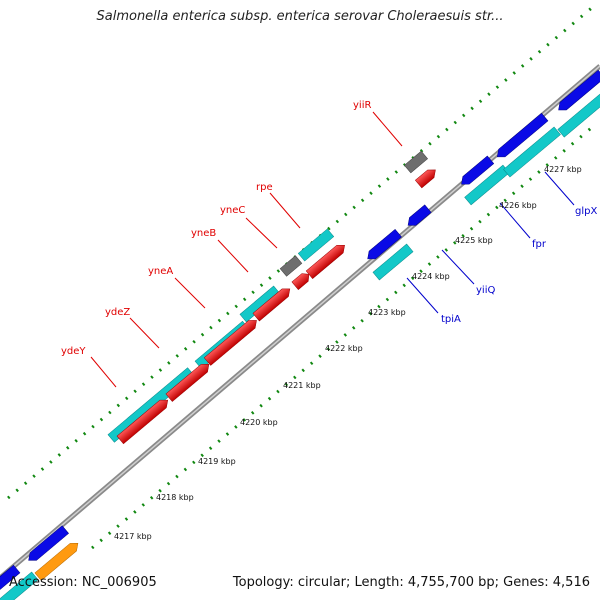 The width and height of the screenshot is (600, 600). What do you see at coordinates (485, 290) in the screenshot?
I see `label-yiiQ: yiiQ` at bounding box center [485, 290].